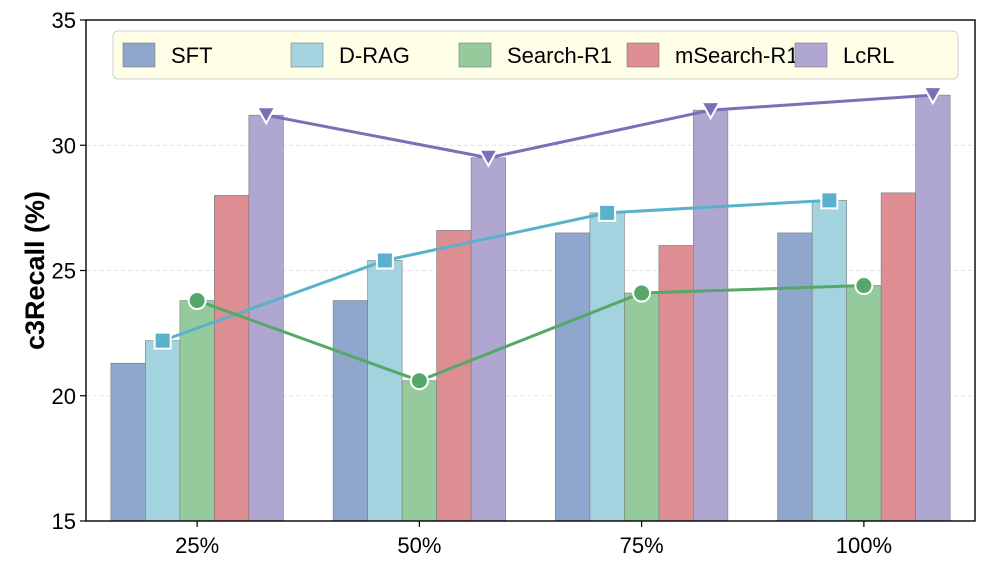 Image resolution: width=996 pixels, height=567 pixels. I want to click on bar-d-rag-100pct, so click(829, 361).